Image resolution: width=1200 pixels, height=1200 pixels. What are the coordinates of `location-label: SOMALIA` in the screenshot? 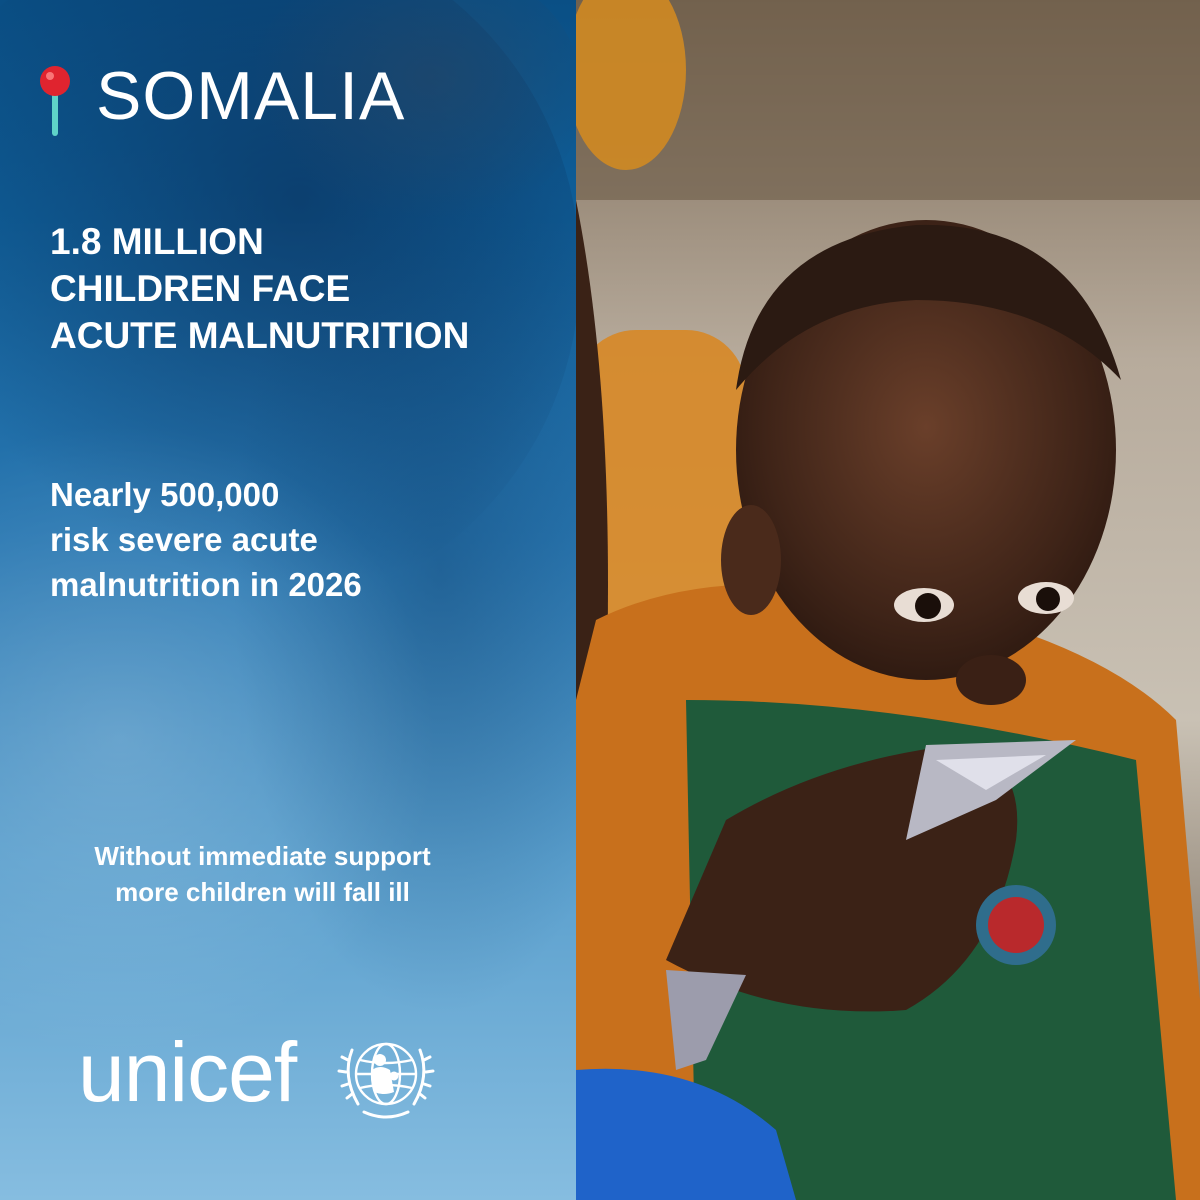 It's located at (251, 96).